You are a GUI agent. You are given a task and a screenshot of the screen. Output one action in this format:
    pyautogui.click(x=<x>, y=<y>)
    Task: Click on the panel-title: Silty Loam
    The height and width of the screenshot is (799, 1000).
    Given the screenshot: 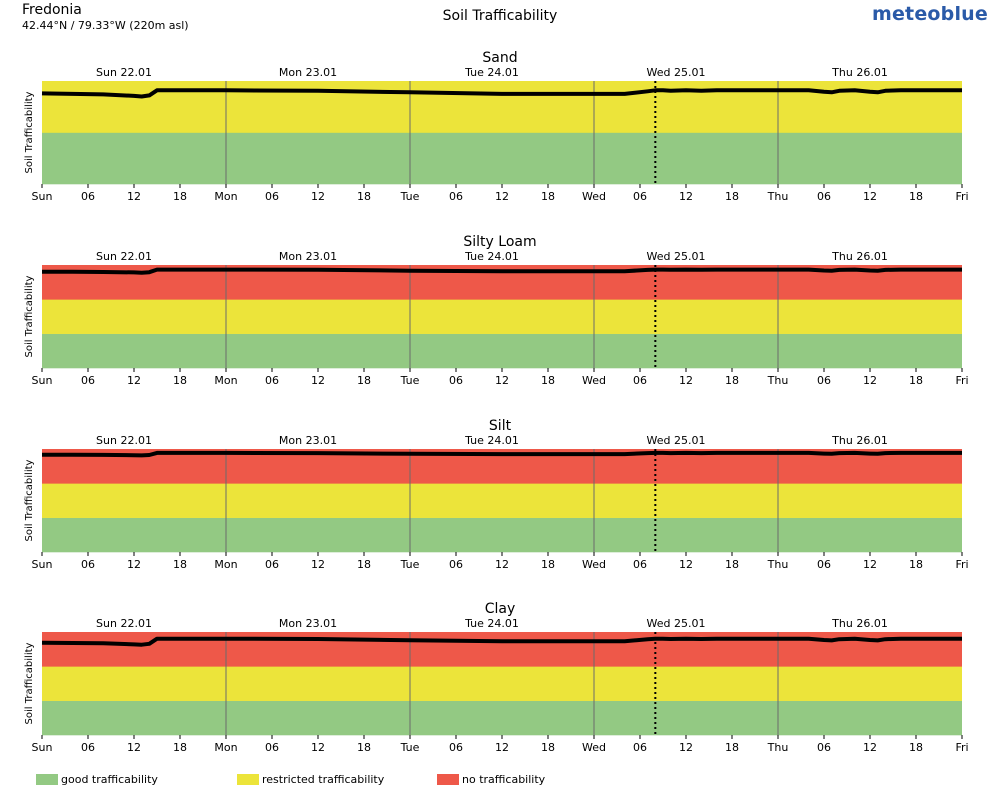 What is the action you would take?
    pyautogui.click(x=499, y=242)
    